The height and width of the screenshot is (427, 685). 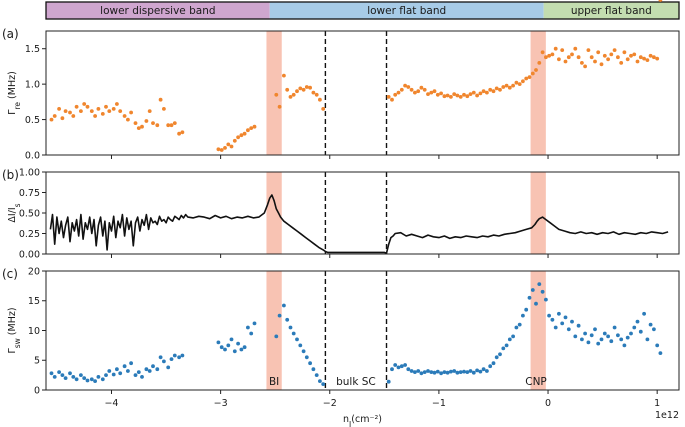 What do you see at coordinates (439, 403) in the screenshot?
I see `x-tick-label: −1` at bounding box center [439, 403].